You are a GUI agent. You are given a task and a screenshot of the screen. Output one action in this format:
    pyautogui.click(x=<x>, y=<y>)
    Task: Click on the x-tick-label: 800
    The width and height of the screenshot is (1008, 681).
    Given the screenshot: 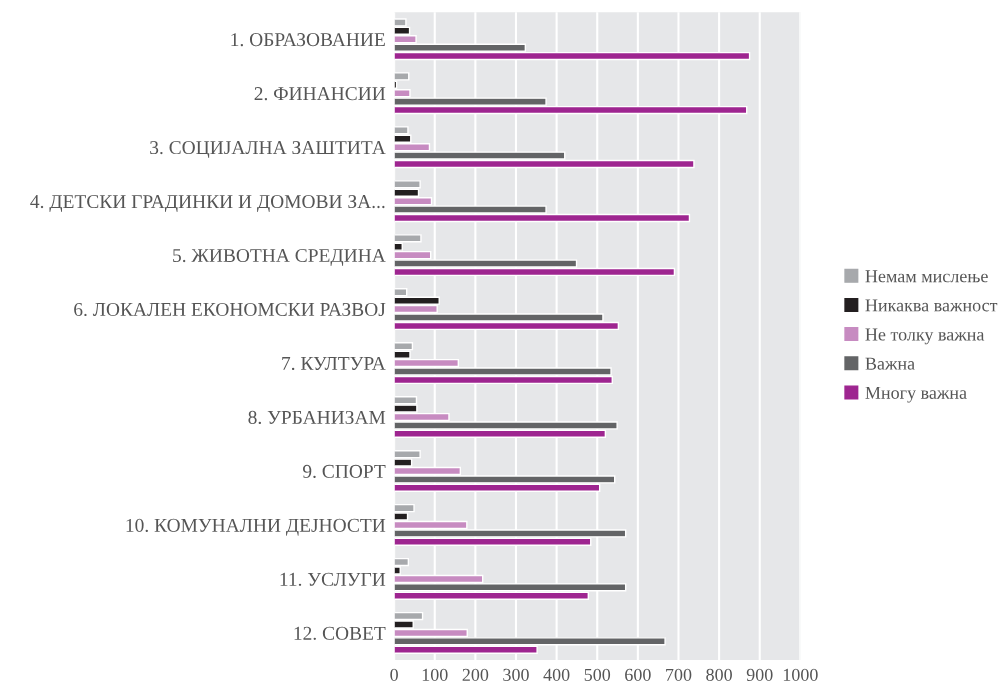 What is the action you would take?
    pyautogui.click(x=719, y=674)
    